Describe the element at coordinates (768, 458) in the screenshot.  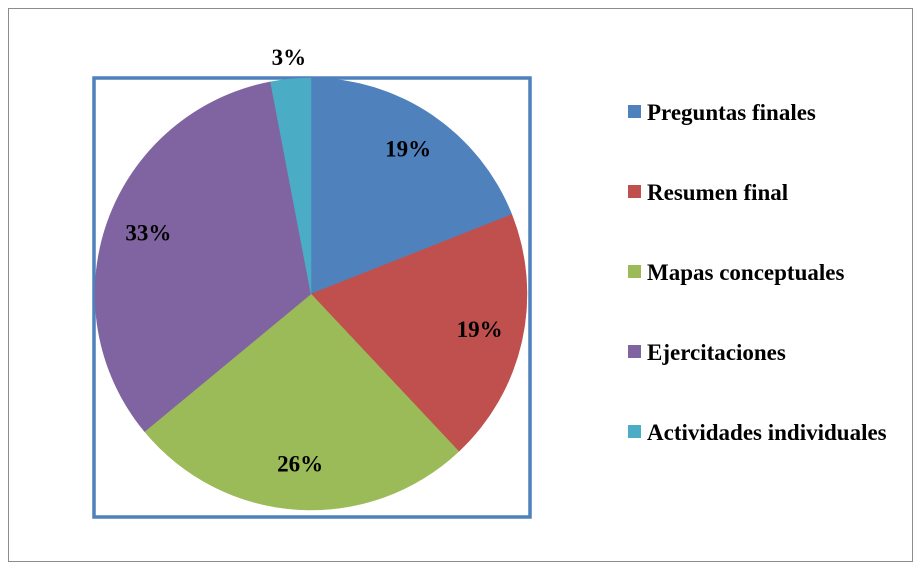
I see `legend-item: Actividades individuales` at that location.